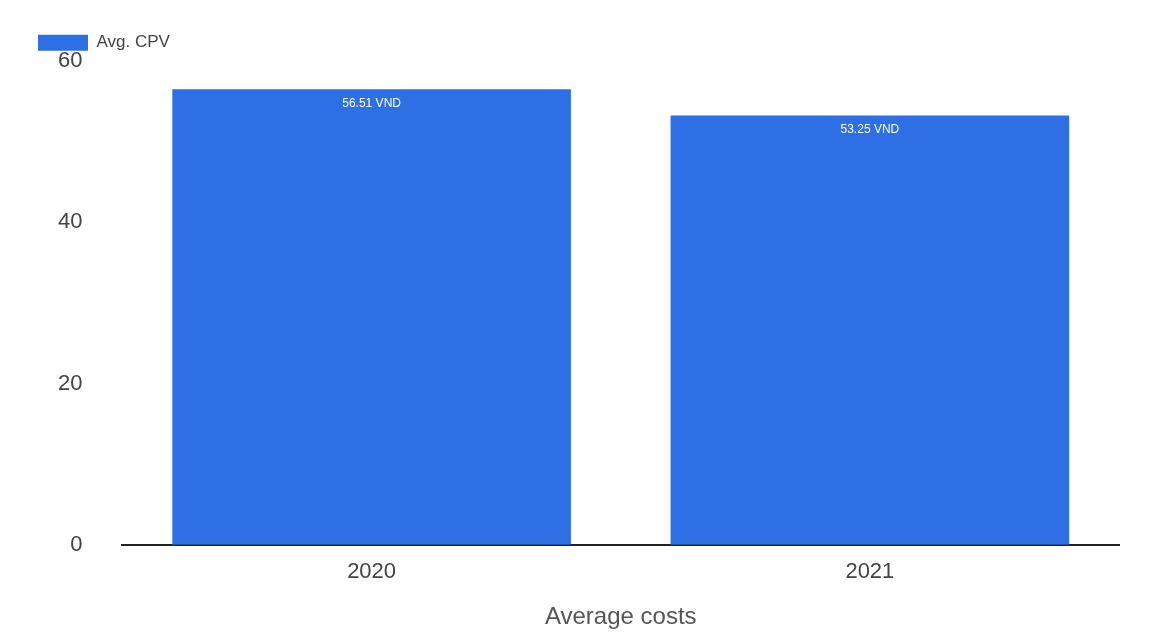  Describe the element at coordinates (70, 382) in the screenshot. I see `y-tick-label: 20` at that location.